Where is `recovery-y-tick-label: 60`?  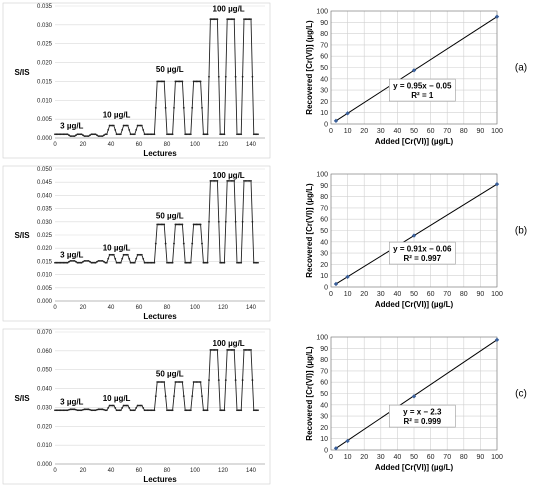
recovery-y-tick-label: 60 is located at coordinates (324, 220).